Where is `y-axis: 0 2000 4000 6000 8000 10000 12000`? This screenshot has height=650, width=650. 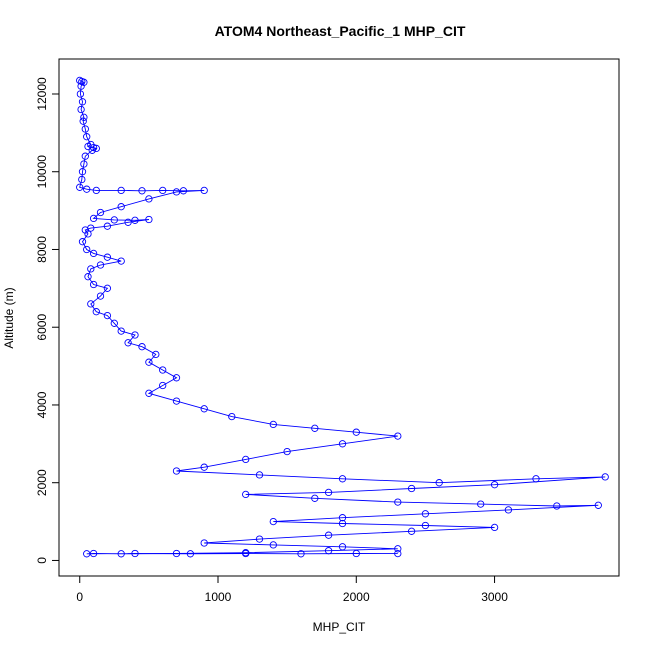
y-axis: 0 2000 4000 6000 8000 10000 12000 is located at coordinates (47, 320).